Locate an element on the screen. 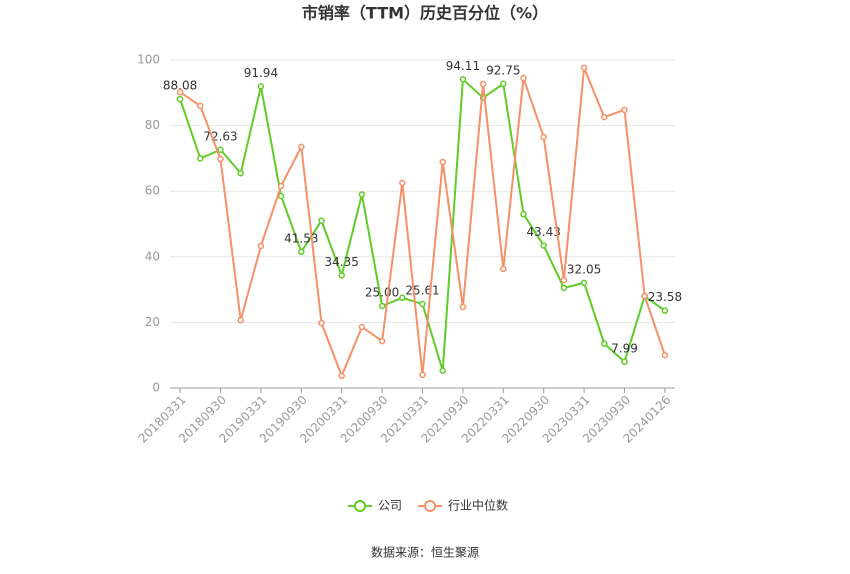 The width and height of the screenshot is (850, 574). value-label: 88.08 is located at coordinates (180, 86).